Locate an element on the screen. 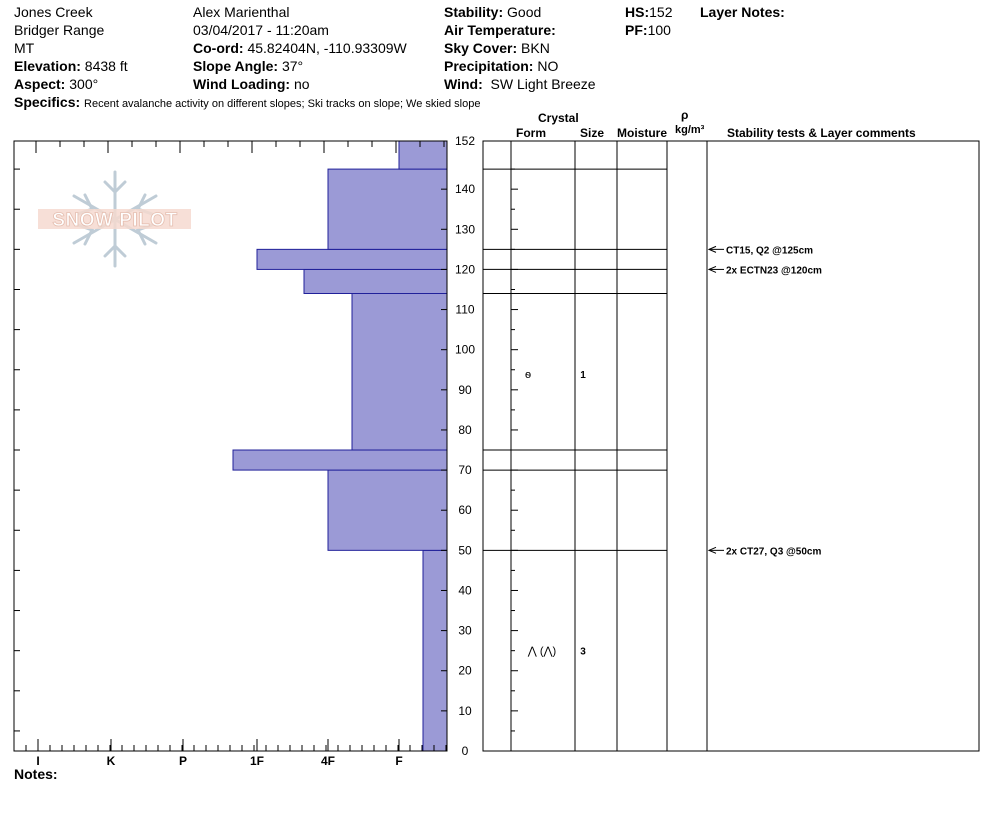 The image size is (994, 840). crystal-form-0: ѳ is located at coordinates (528, 375).